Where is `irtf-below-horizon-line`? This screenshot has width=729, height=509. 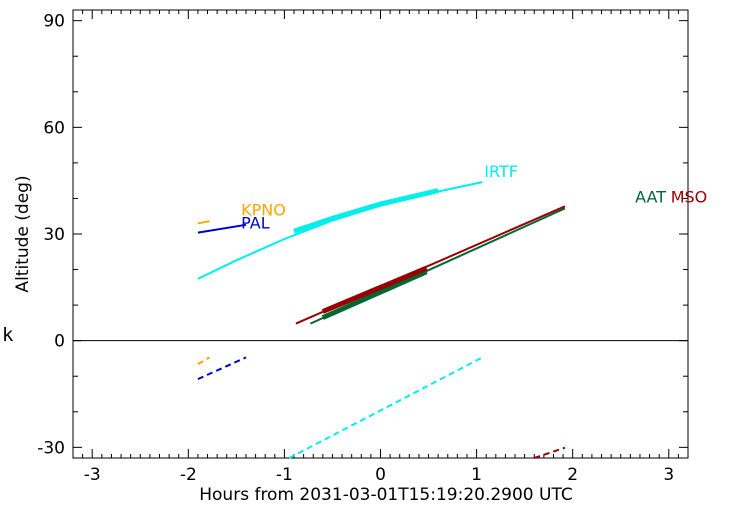 irtf-below-horizon-line is located at coordinates (385, 407).